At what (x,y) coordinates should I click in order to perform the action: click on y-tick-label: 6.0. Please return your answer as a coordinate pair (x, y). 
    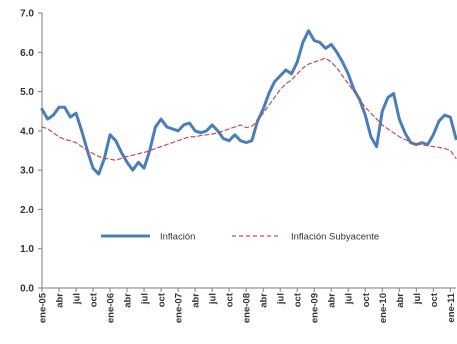
    Looking at the image, I should click on (27, 53).